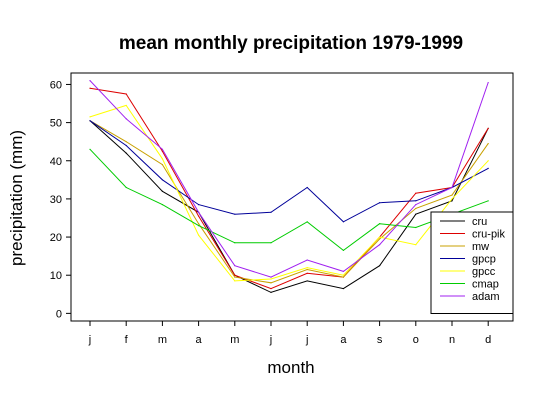 The width and height of the screenshot is (550, 412). Describe the element at coordinates (56, 238) in the screenshot. I see `y-tick-label: 20` at that location.